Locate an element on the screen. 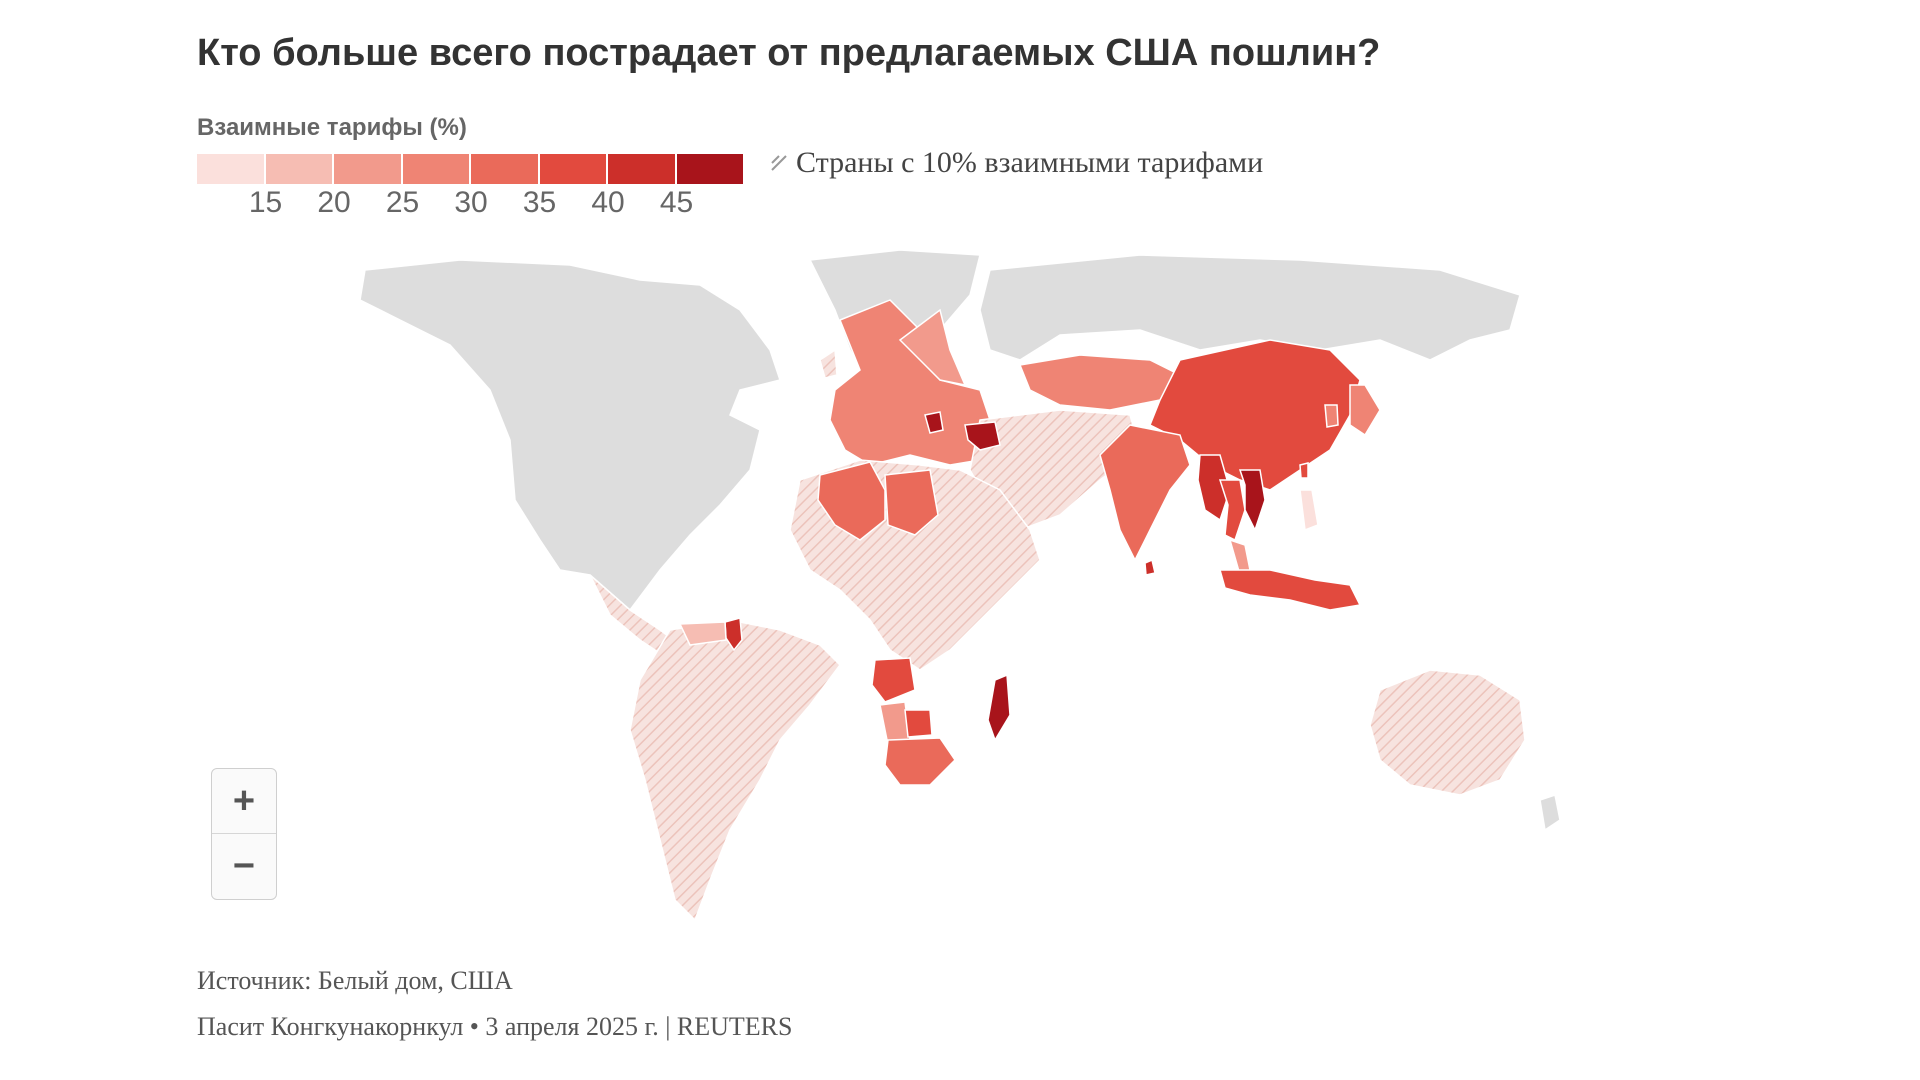 Image resolution: width=1920 pixels, height=1080 pixels. legend-tick-label: 35 is located at coordinates (539, 202).